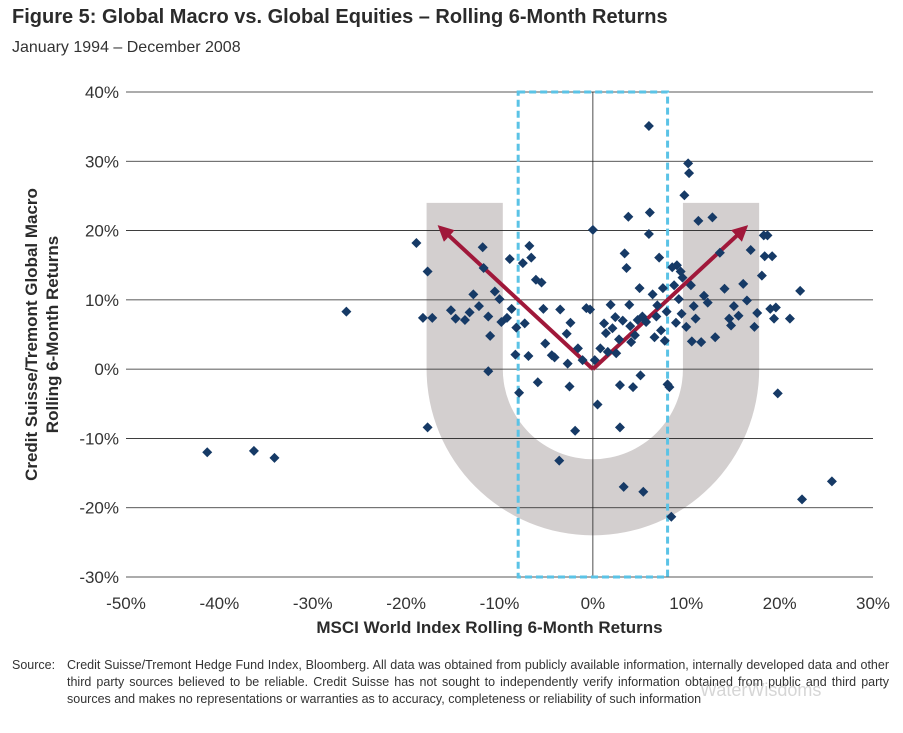 This screenshot has width=903, height=733. I want to click on chart-subtitle: January 1994 – December 2008, so click(126, 47).